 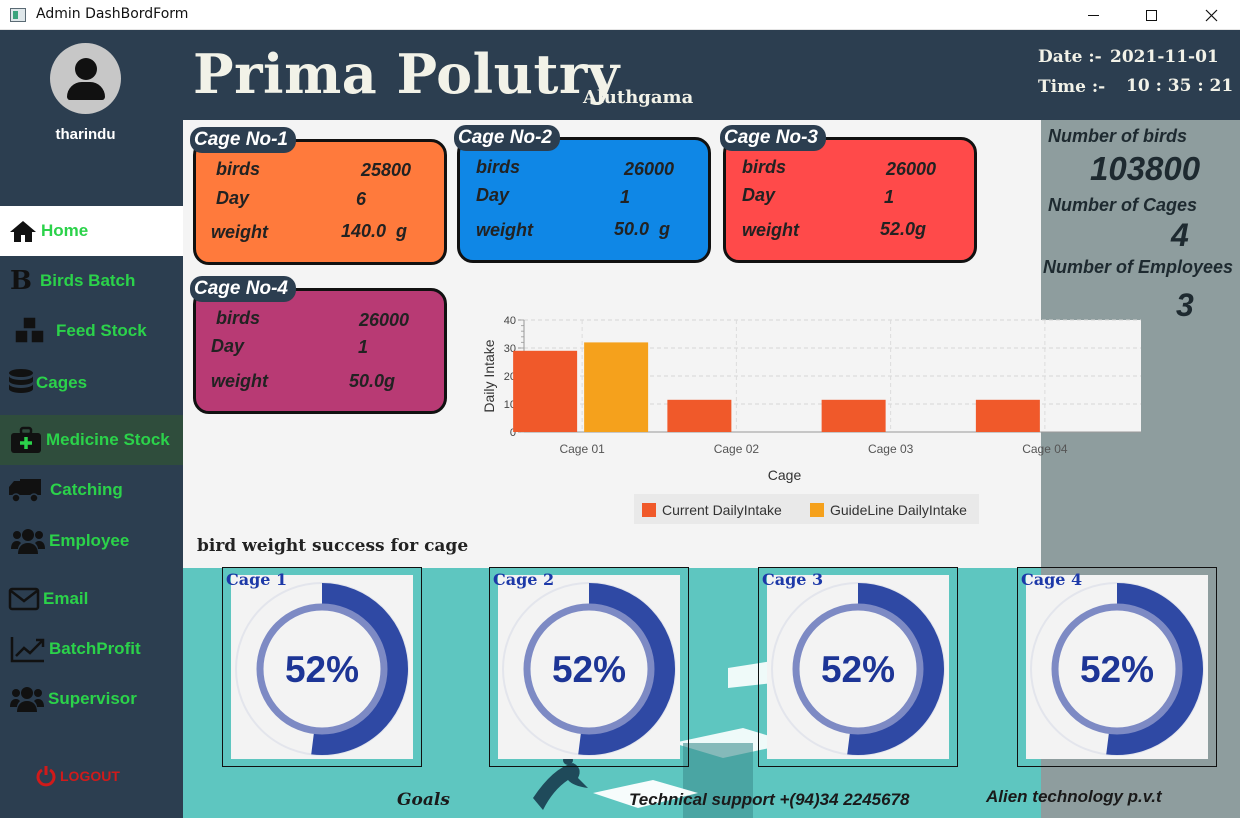 I want to click on users-icon, so click(x=27, y=699).